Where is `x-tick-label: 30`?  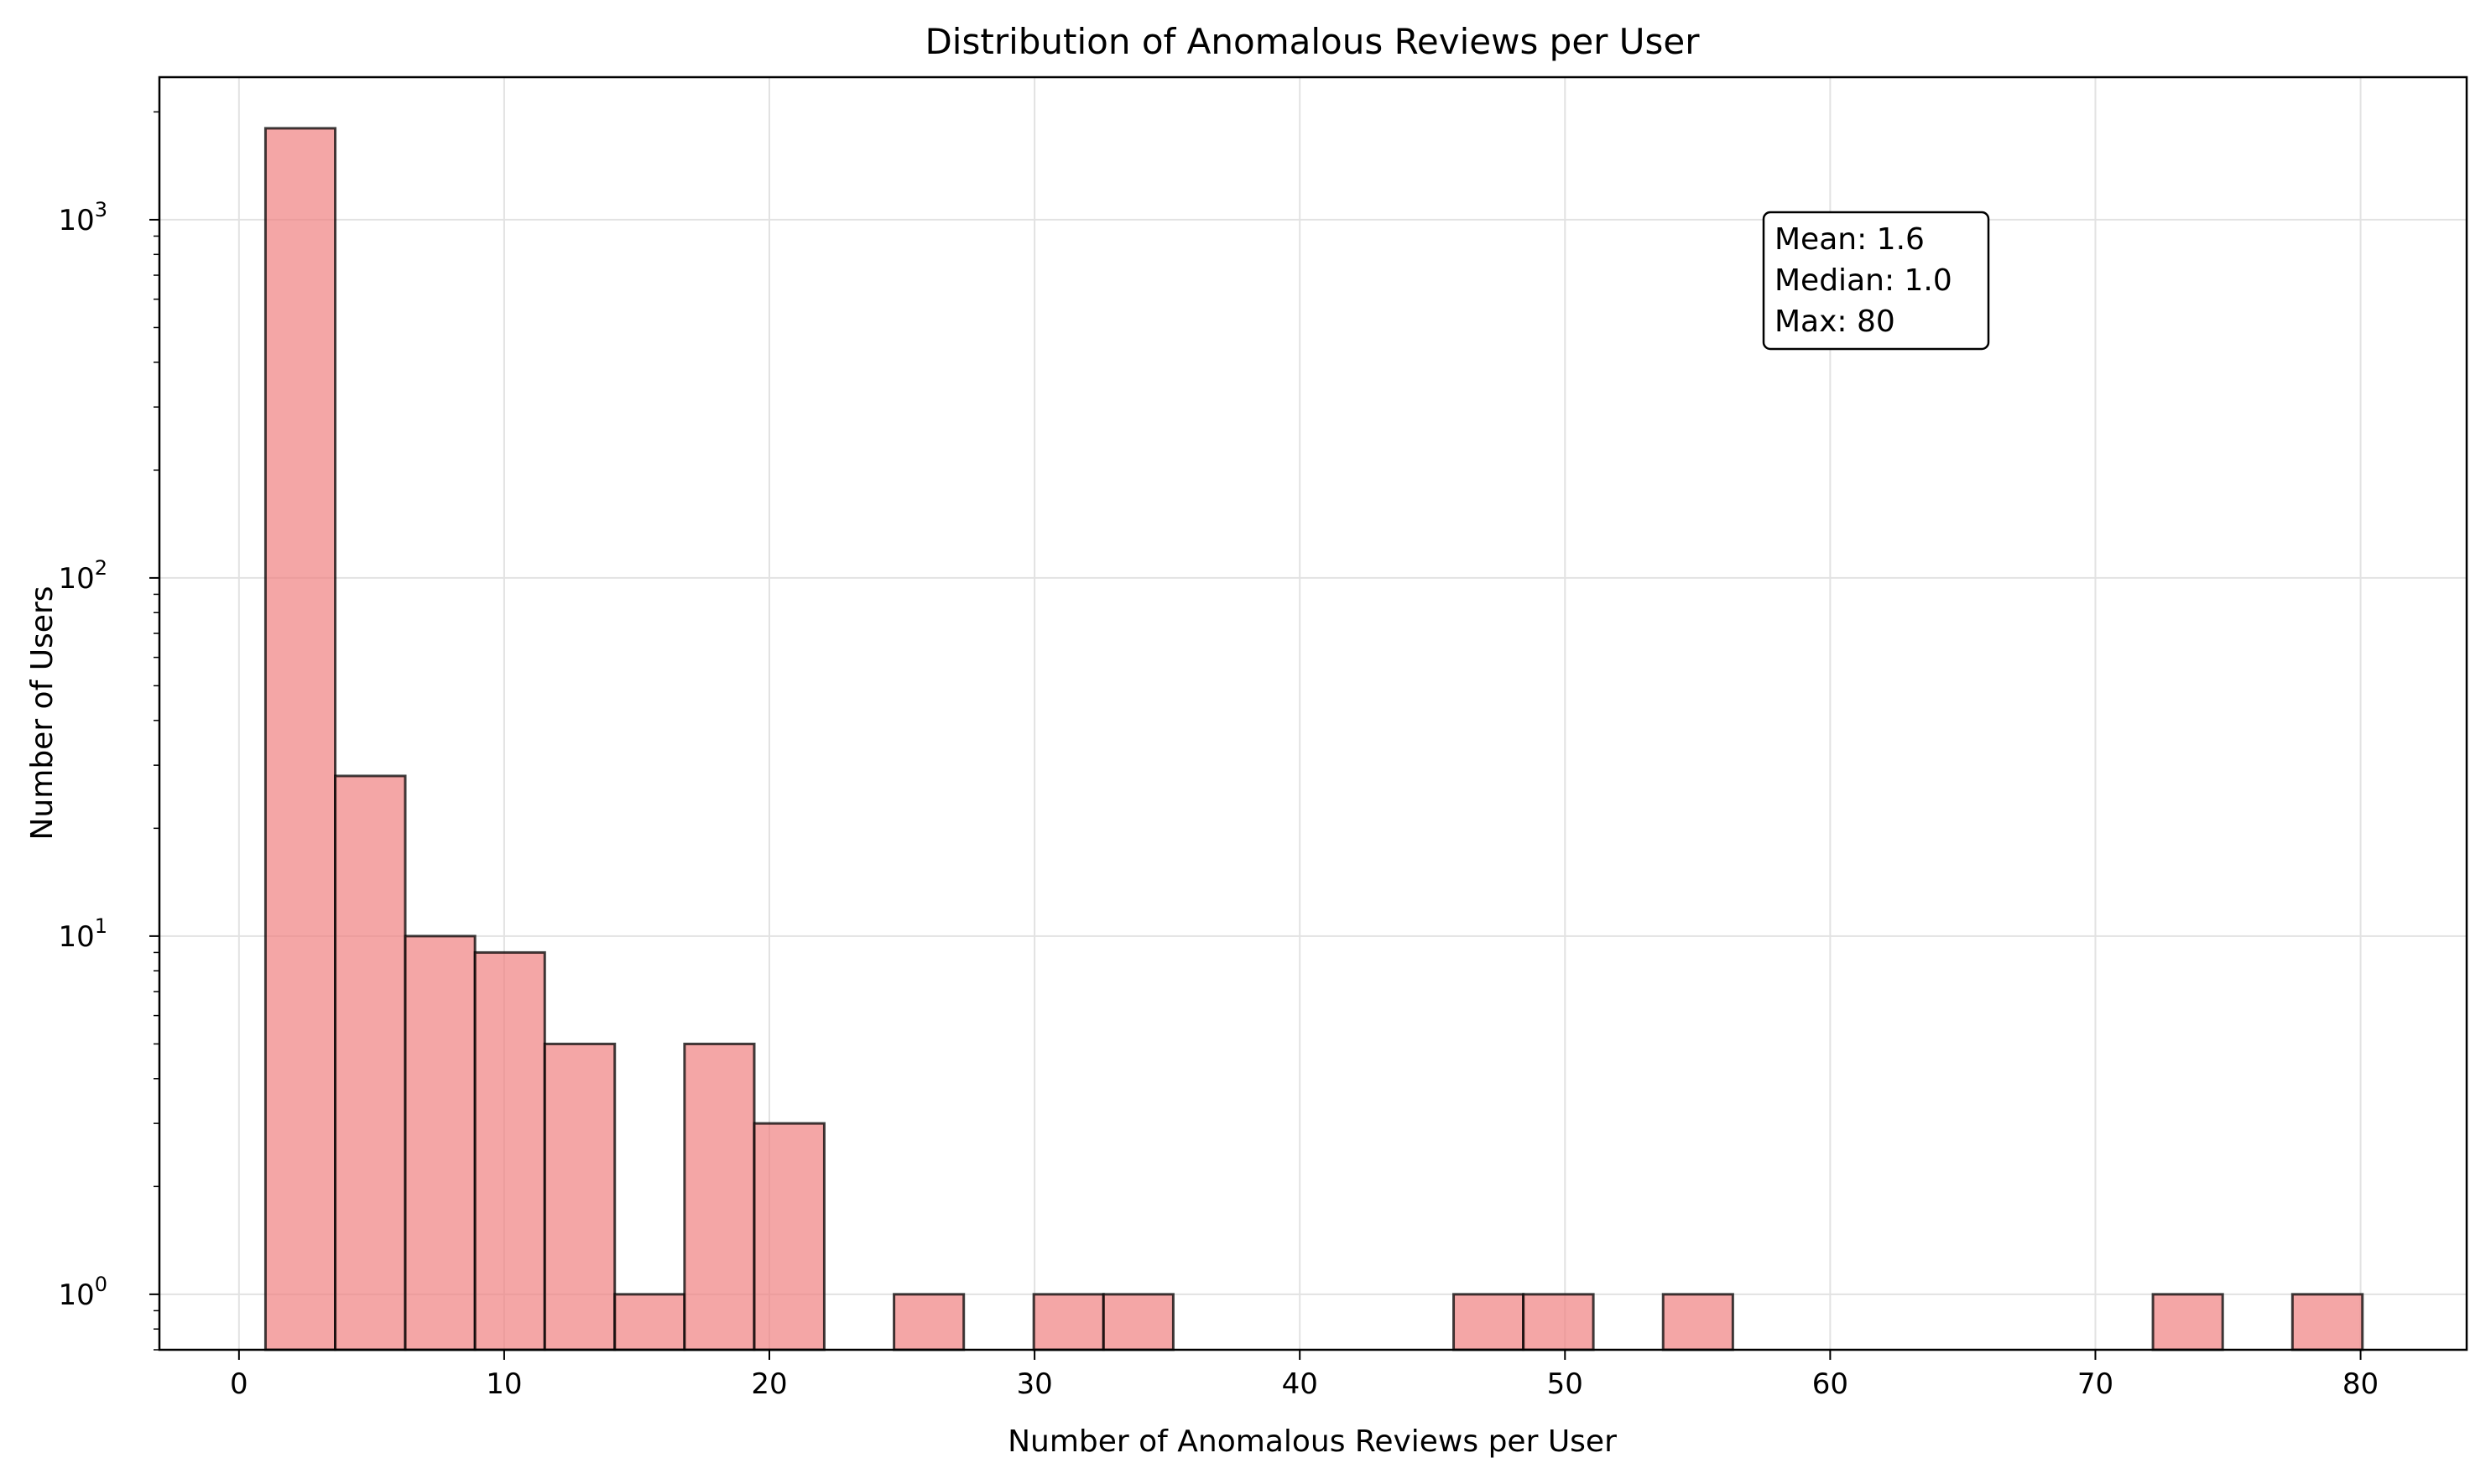 x-tick-label: 30 is located at coordinates (1034, 1384).